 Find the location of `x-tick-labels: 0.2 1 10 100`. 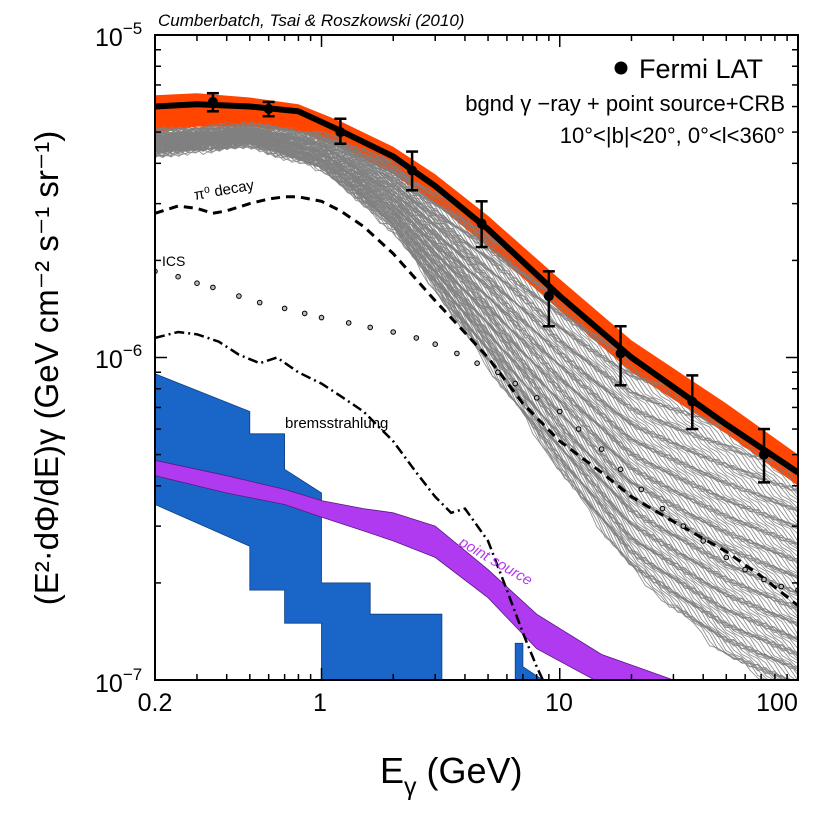

x-tick-labels: 0.2 1 10 100 is located at coordinates (468, 703).